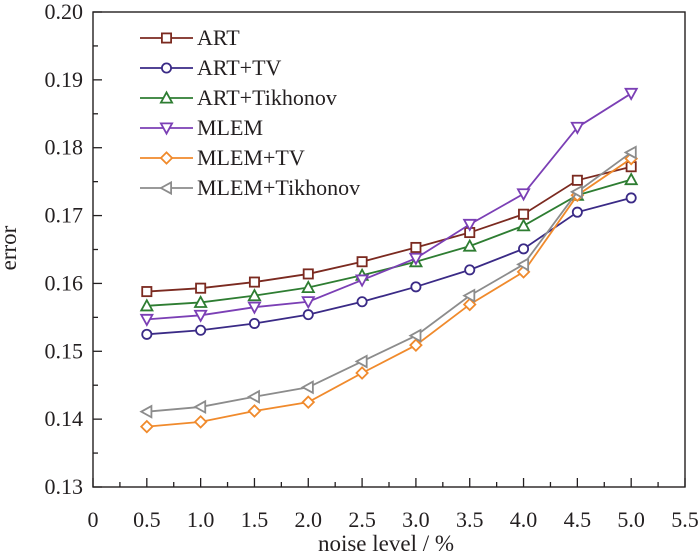  I want to click on x-tick-label: 4.5, so click(578, 519).